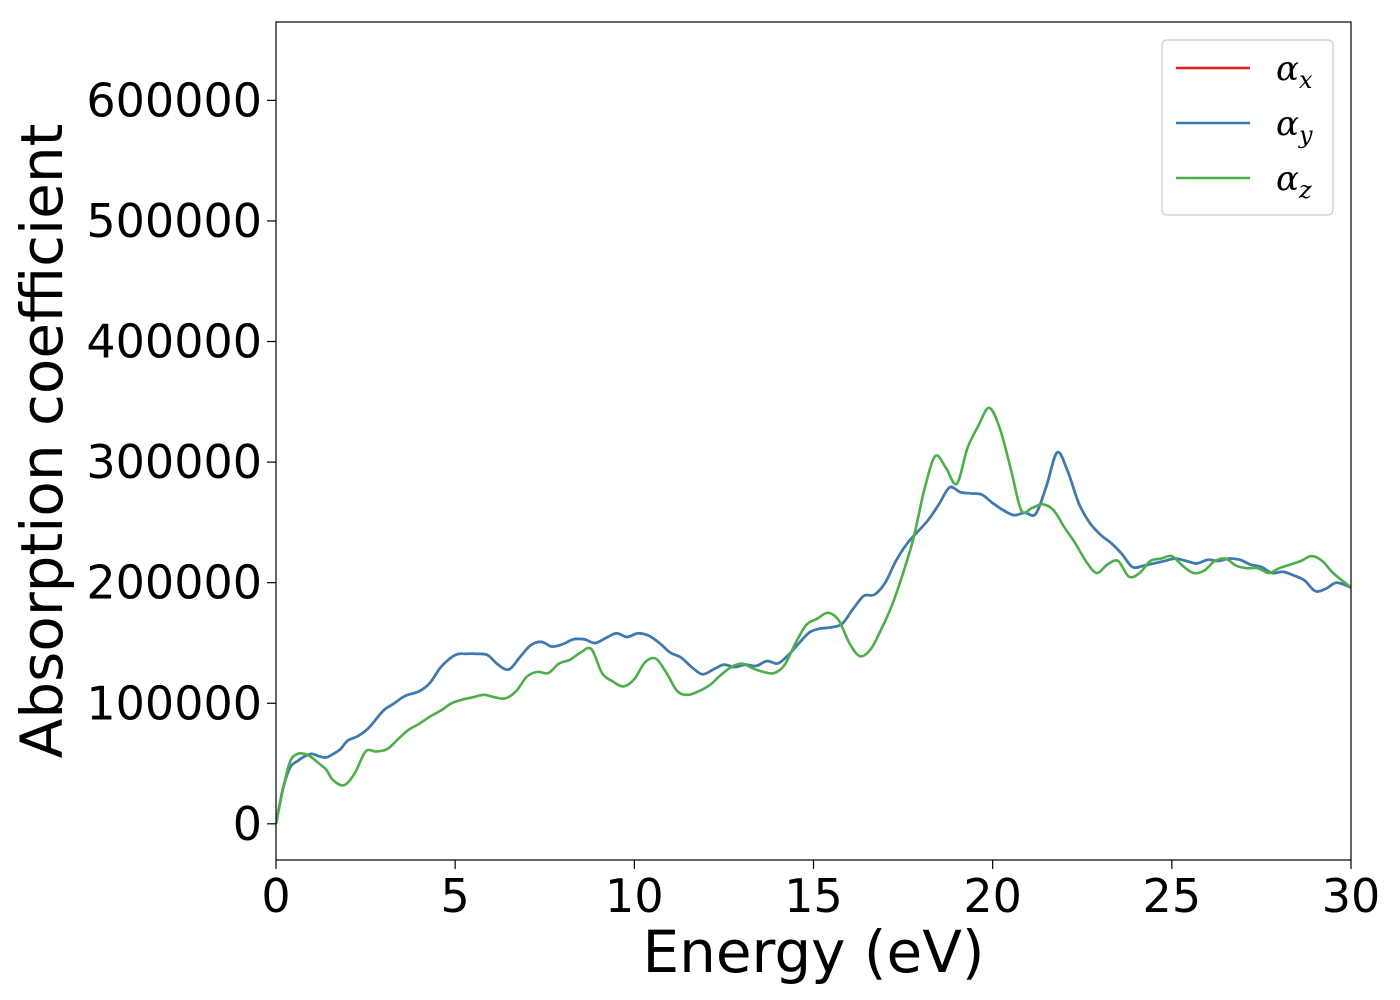 Image resolution: width=1400 pixels, height=1000 pixels. Describe the element at coordinates (992, 896) in the screenshot. I see `x-tick-label: 20` at that location.